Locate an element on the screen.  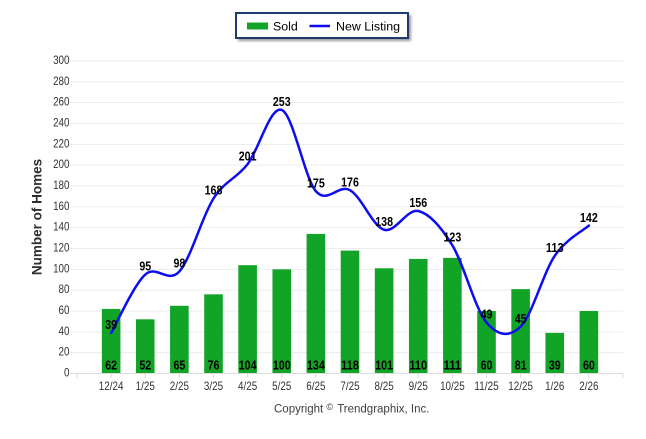
svg-text: 49 is located at coordinates (487, 314).